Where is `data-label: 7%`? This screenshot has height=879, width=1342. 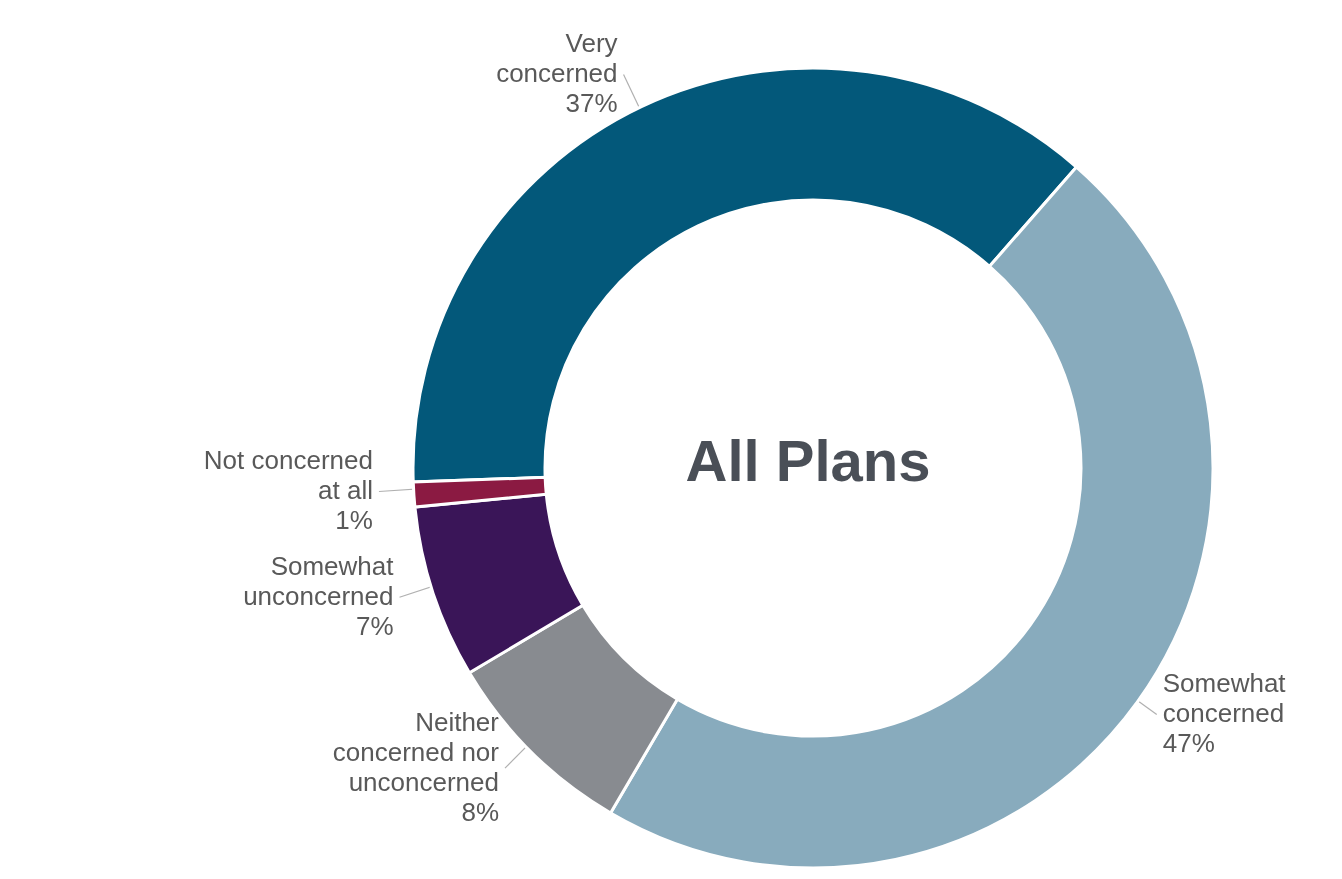
data-label: 7% is located at coordinates (374, 625).